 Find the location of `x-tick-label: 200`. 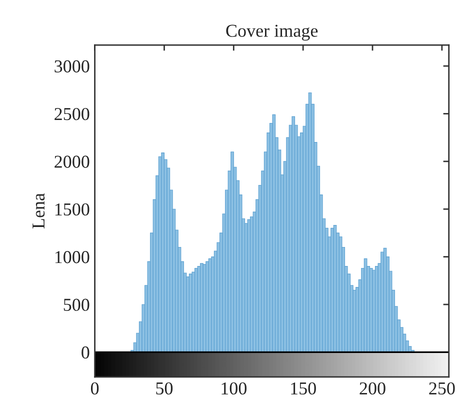

x-tick-label: 200 is located at coordinates (373, 388).